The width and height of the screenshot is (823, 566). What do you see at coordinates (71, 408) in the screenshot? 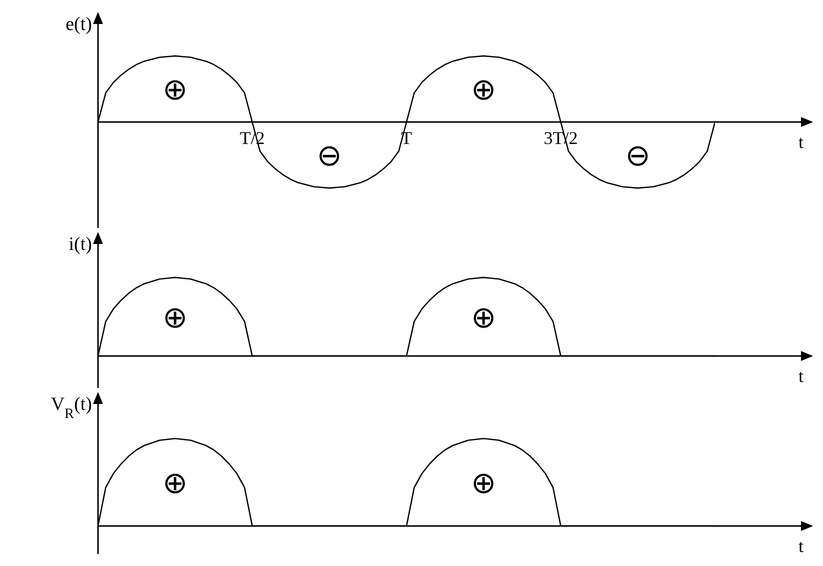
I see `y-axis-title: V$_{R}$(t)` at bounding box center [71, 408].